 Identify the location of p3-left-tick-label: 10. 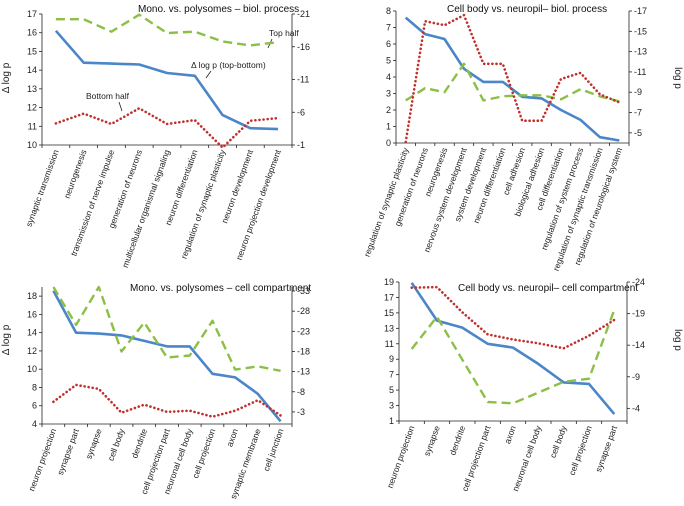
(32, 369).